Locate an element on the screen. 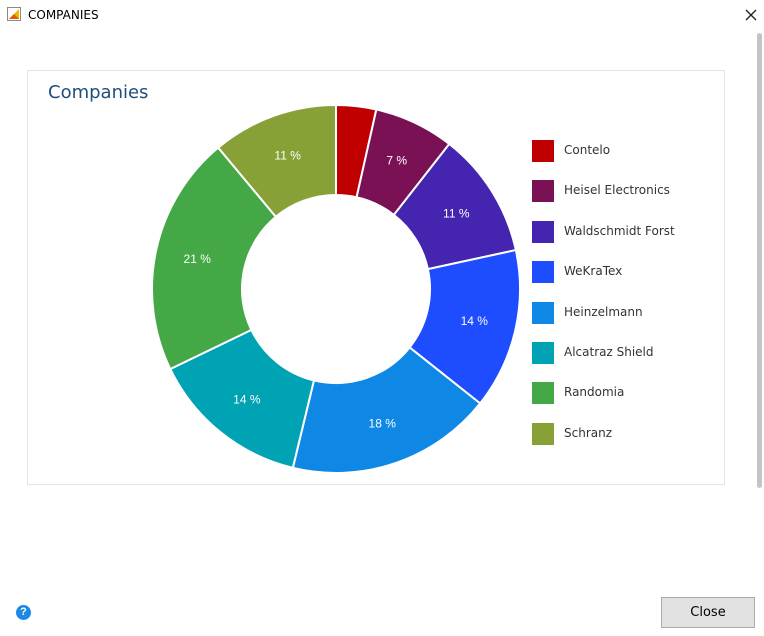 The height and width of the screenshot is (636, 764). slice-label-1: 7 % is located at coordinates (396, 161).